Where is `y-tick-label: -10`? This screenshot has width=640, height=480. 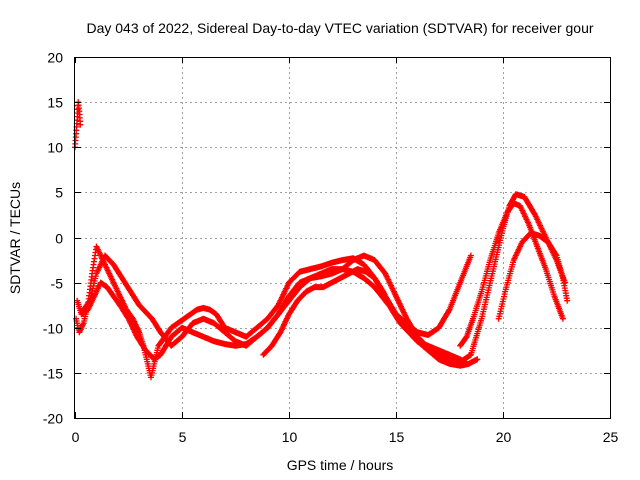
y-tick-label: -10 is located at coordinates (53, 329).